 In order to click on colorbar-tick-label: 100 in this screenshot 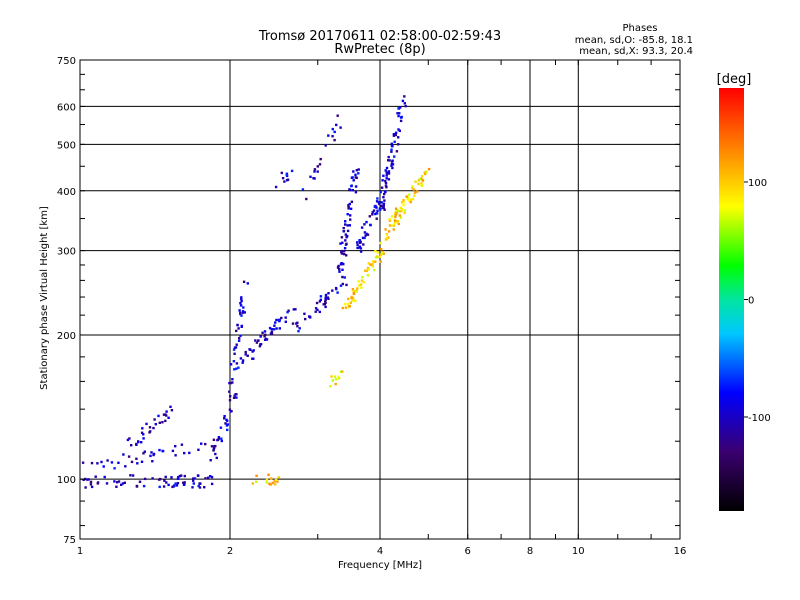, I will do `click(757, 183)`.